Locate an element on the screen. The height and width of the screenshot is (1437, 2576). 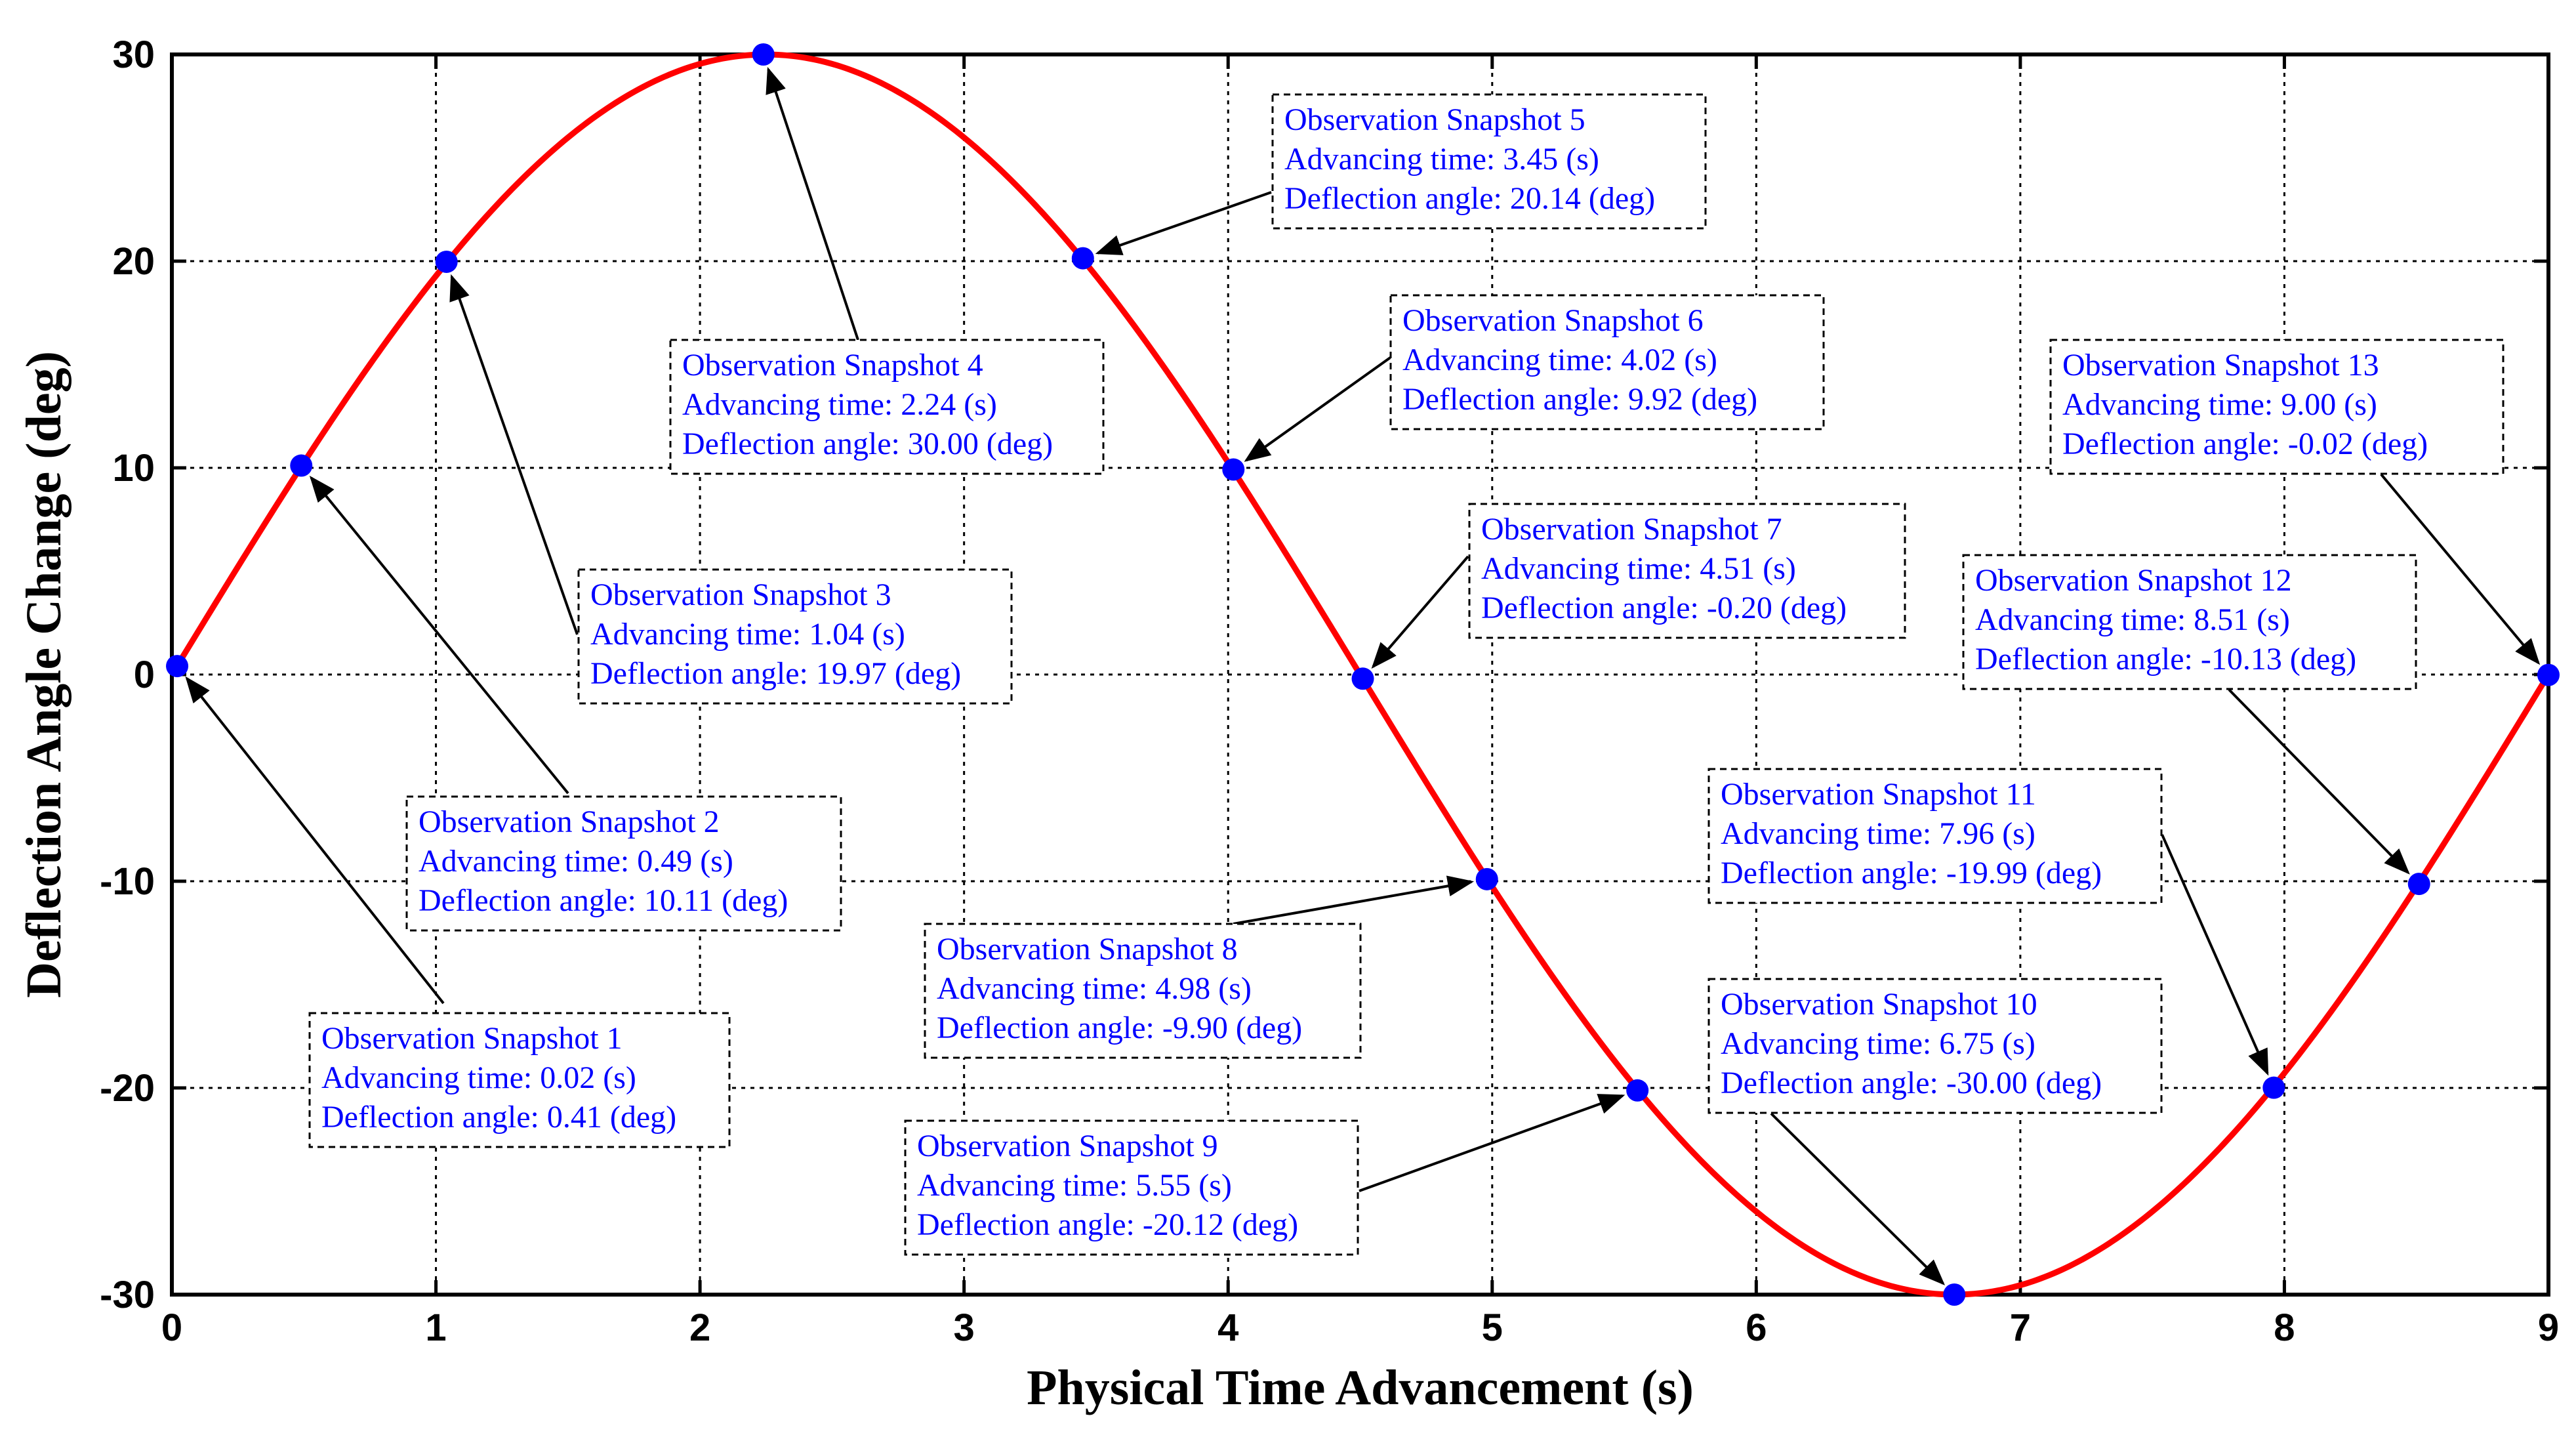
annotation-time: Advancing time: 7.96 (s) is located at coordinates (1878, 834).